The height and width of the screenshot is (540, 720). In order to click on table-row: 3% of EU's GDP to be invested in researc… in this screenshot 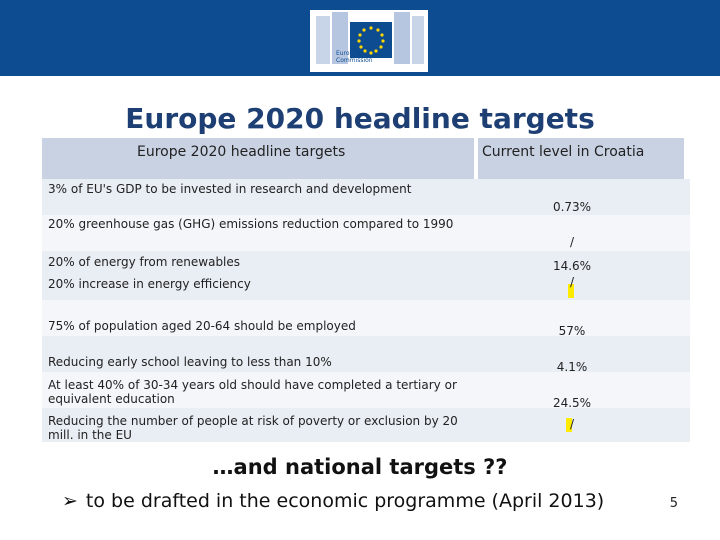, I will do `click(230, 189)`.